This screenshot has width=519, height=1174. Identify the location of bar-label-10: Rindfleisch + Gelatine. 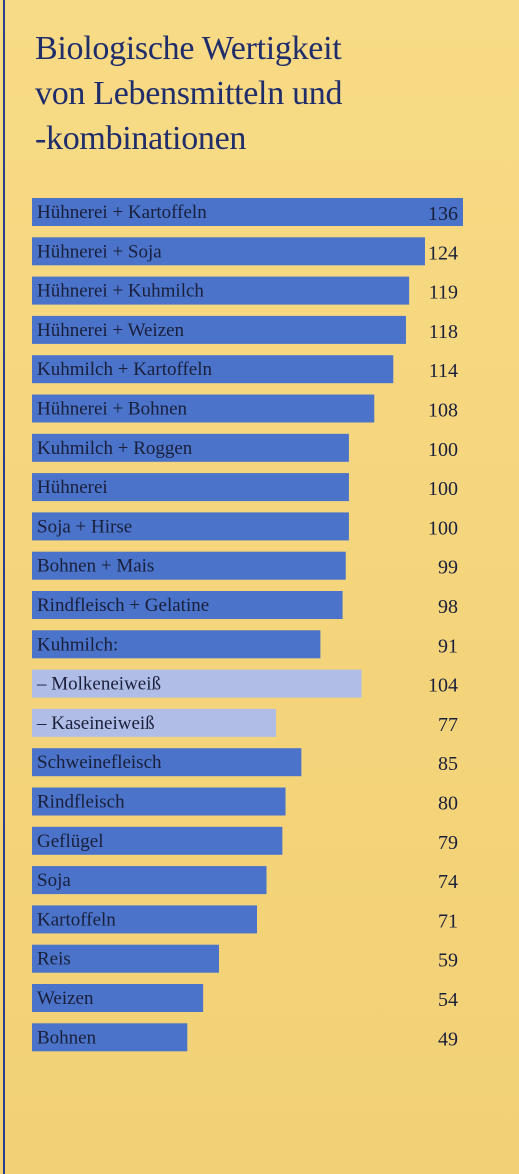
(123, 605).